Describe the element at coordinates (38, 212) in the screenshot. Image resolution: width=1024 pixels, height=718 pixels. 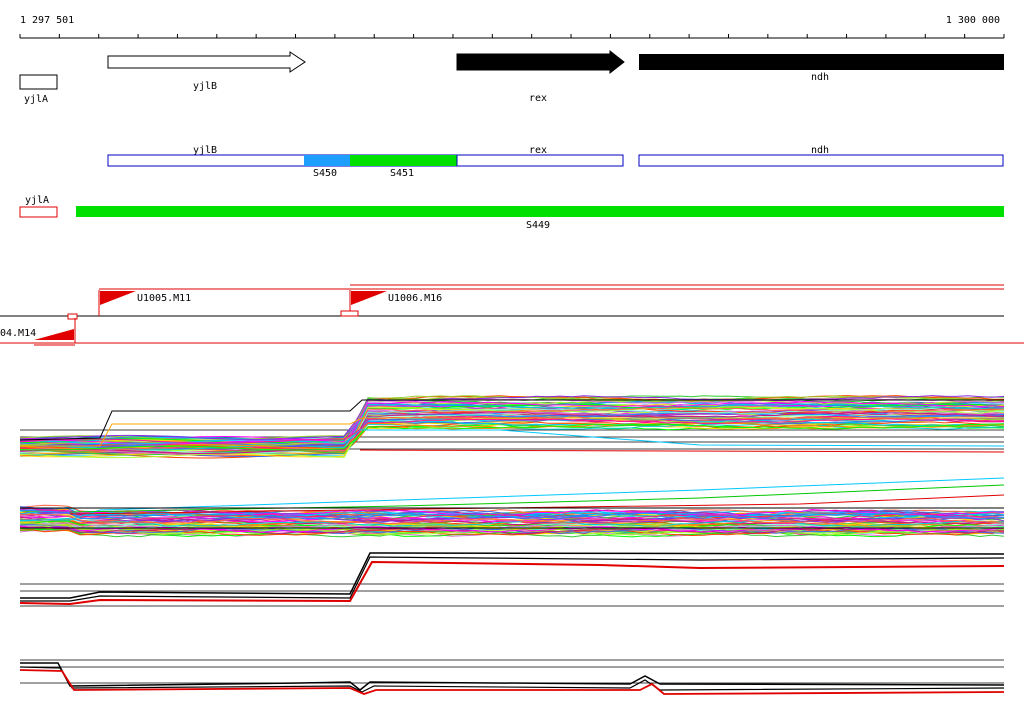
I see `long-track-yjla-box` at that location.